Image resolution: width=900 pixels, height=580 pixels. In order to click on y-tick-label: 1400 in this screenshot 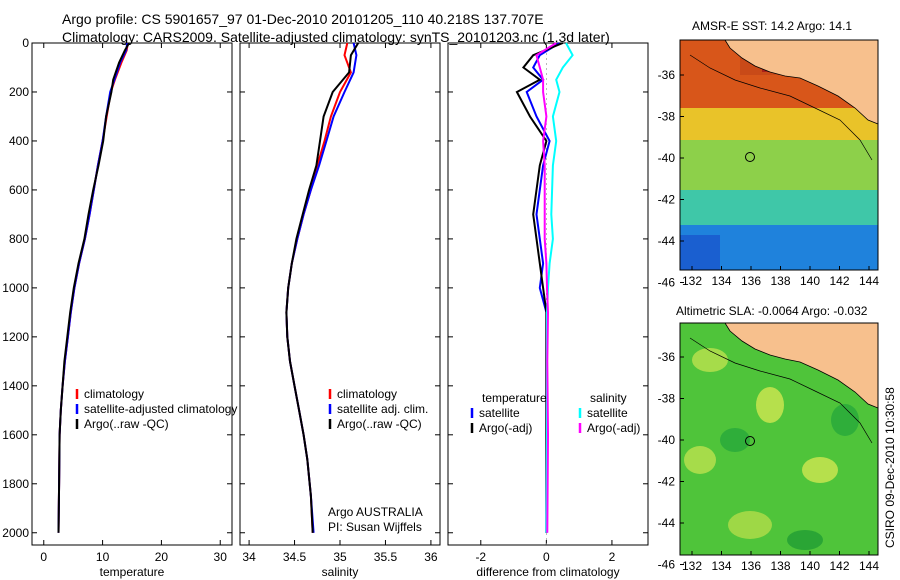, I will do `click(15, 386)`.